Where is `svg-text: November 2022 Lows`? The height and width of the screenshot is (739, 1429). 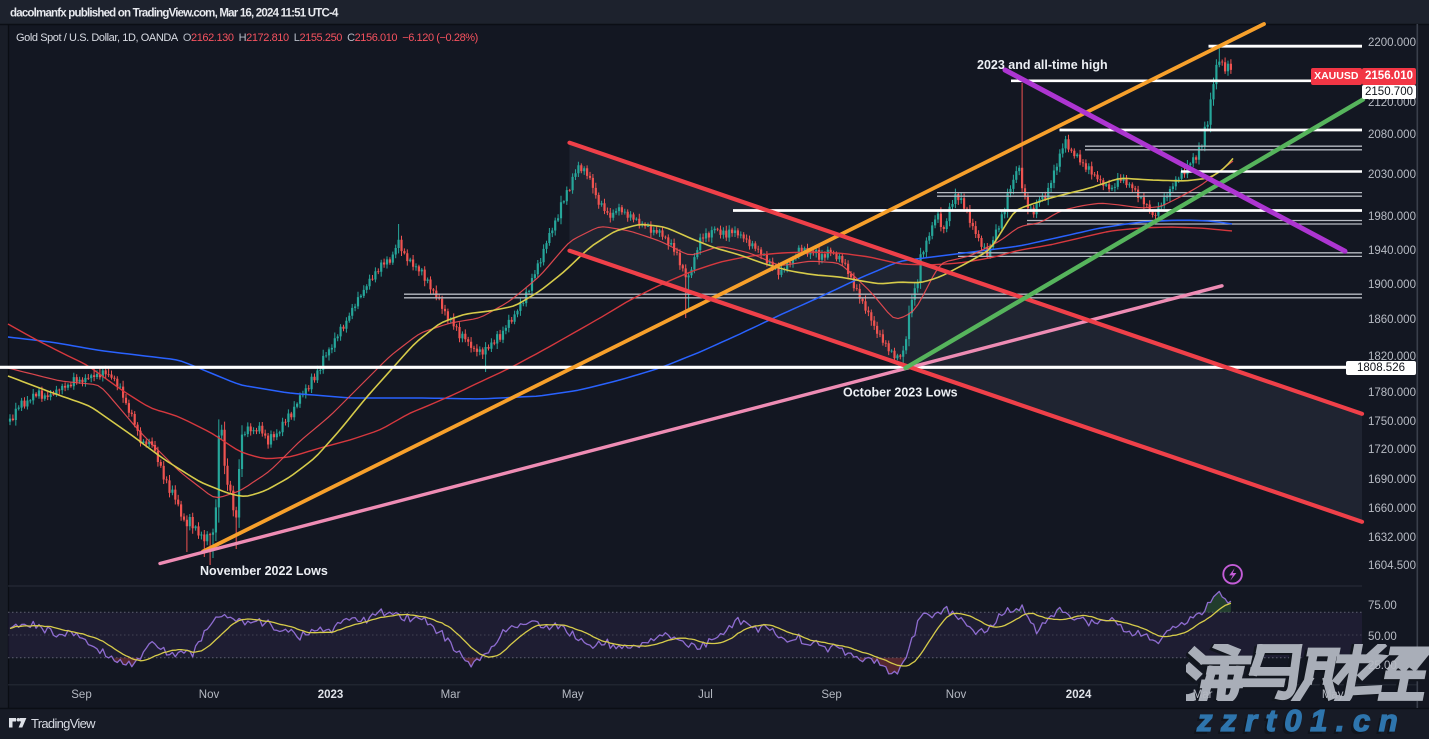 svg-text: November 2022 Lows is located at coordinates (264, 571).